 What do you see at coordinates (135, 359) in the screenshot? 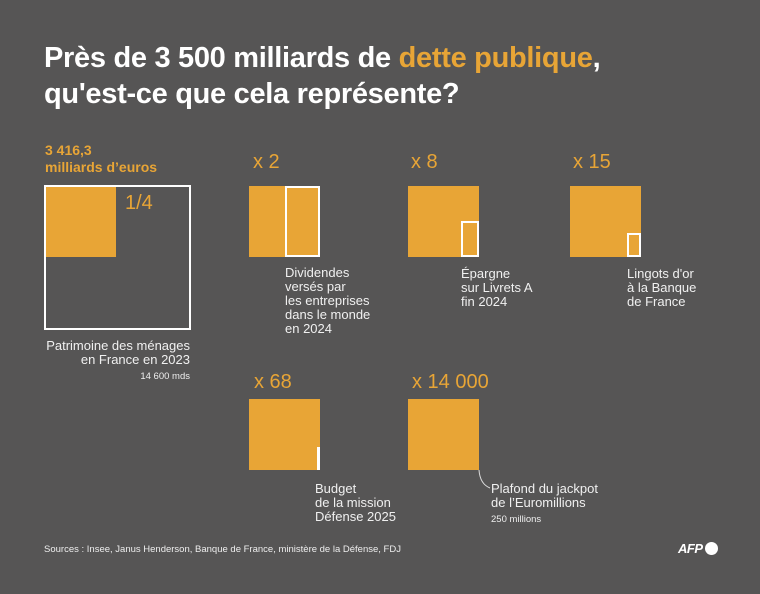
I see `caption-line: en France en 2023` at bounding box center [135, 359].